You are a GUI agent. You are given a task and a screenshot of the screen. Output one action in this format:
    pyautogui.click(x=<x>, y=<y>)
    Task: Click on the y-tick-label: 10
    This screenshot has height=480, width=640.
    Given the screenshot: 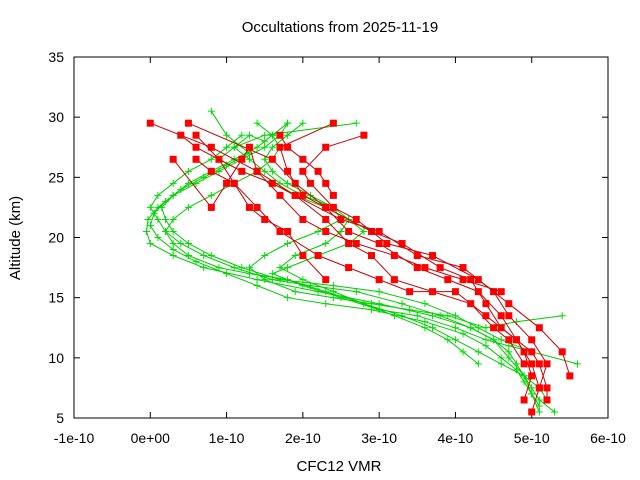 What is the action you would take?
    pyautogui.click(x=56, y=358)
    